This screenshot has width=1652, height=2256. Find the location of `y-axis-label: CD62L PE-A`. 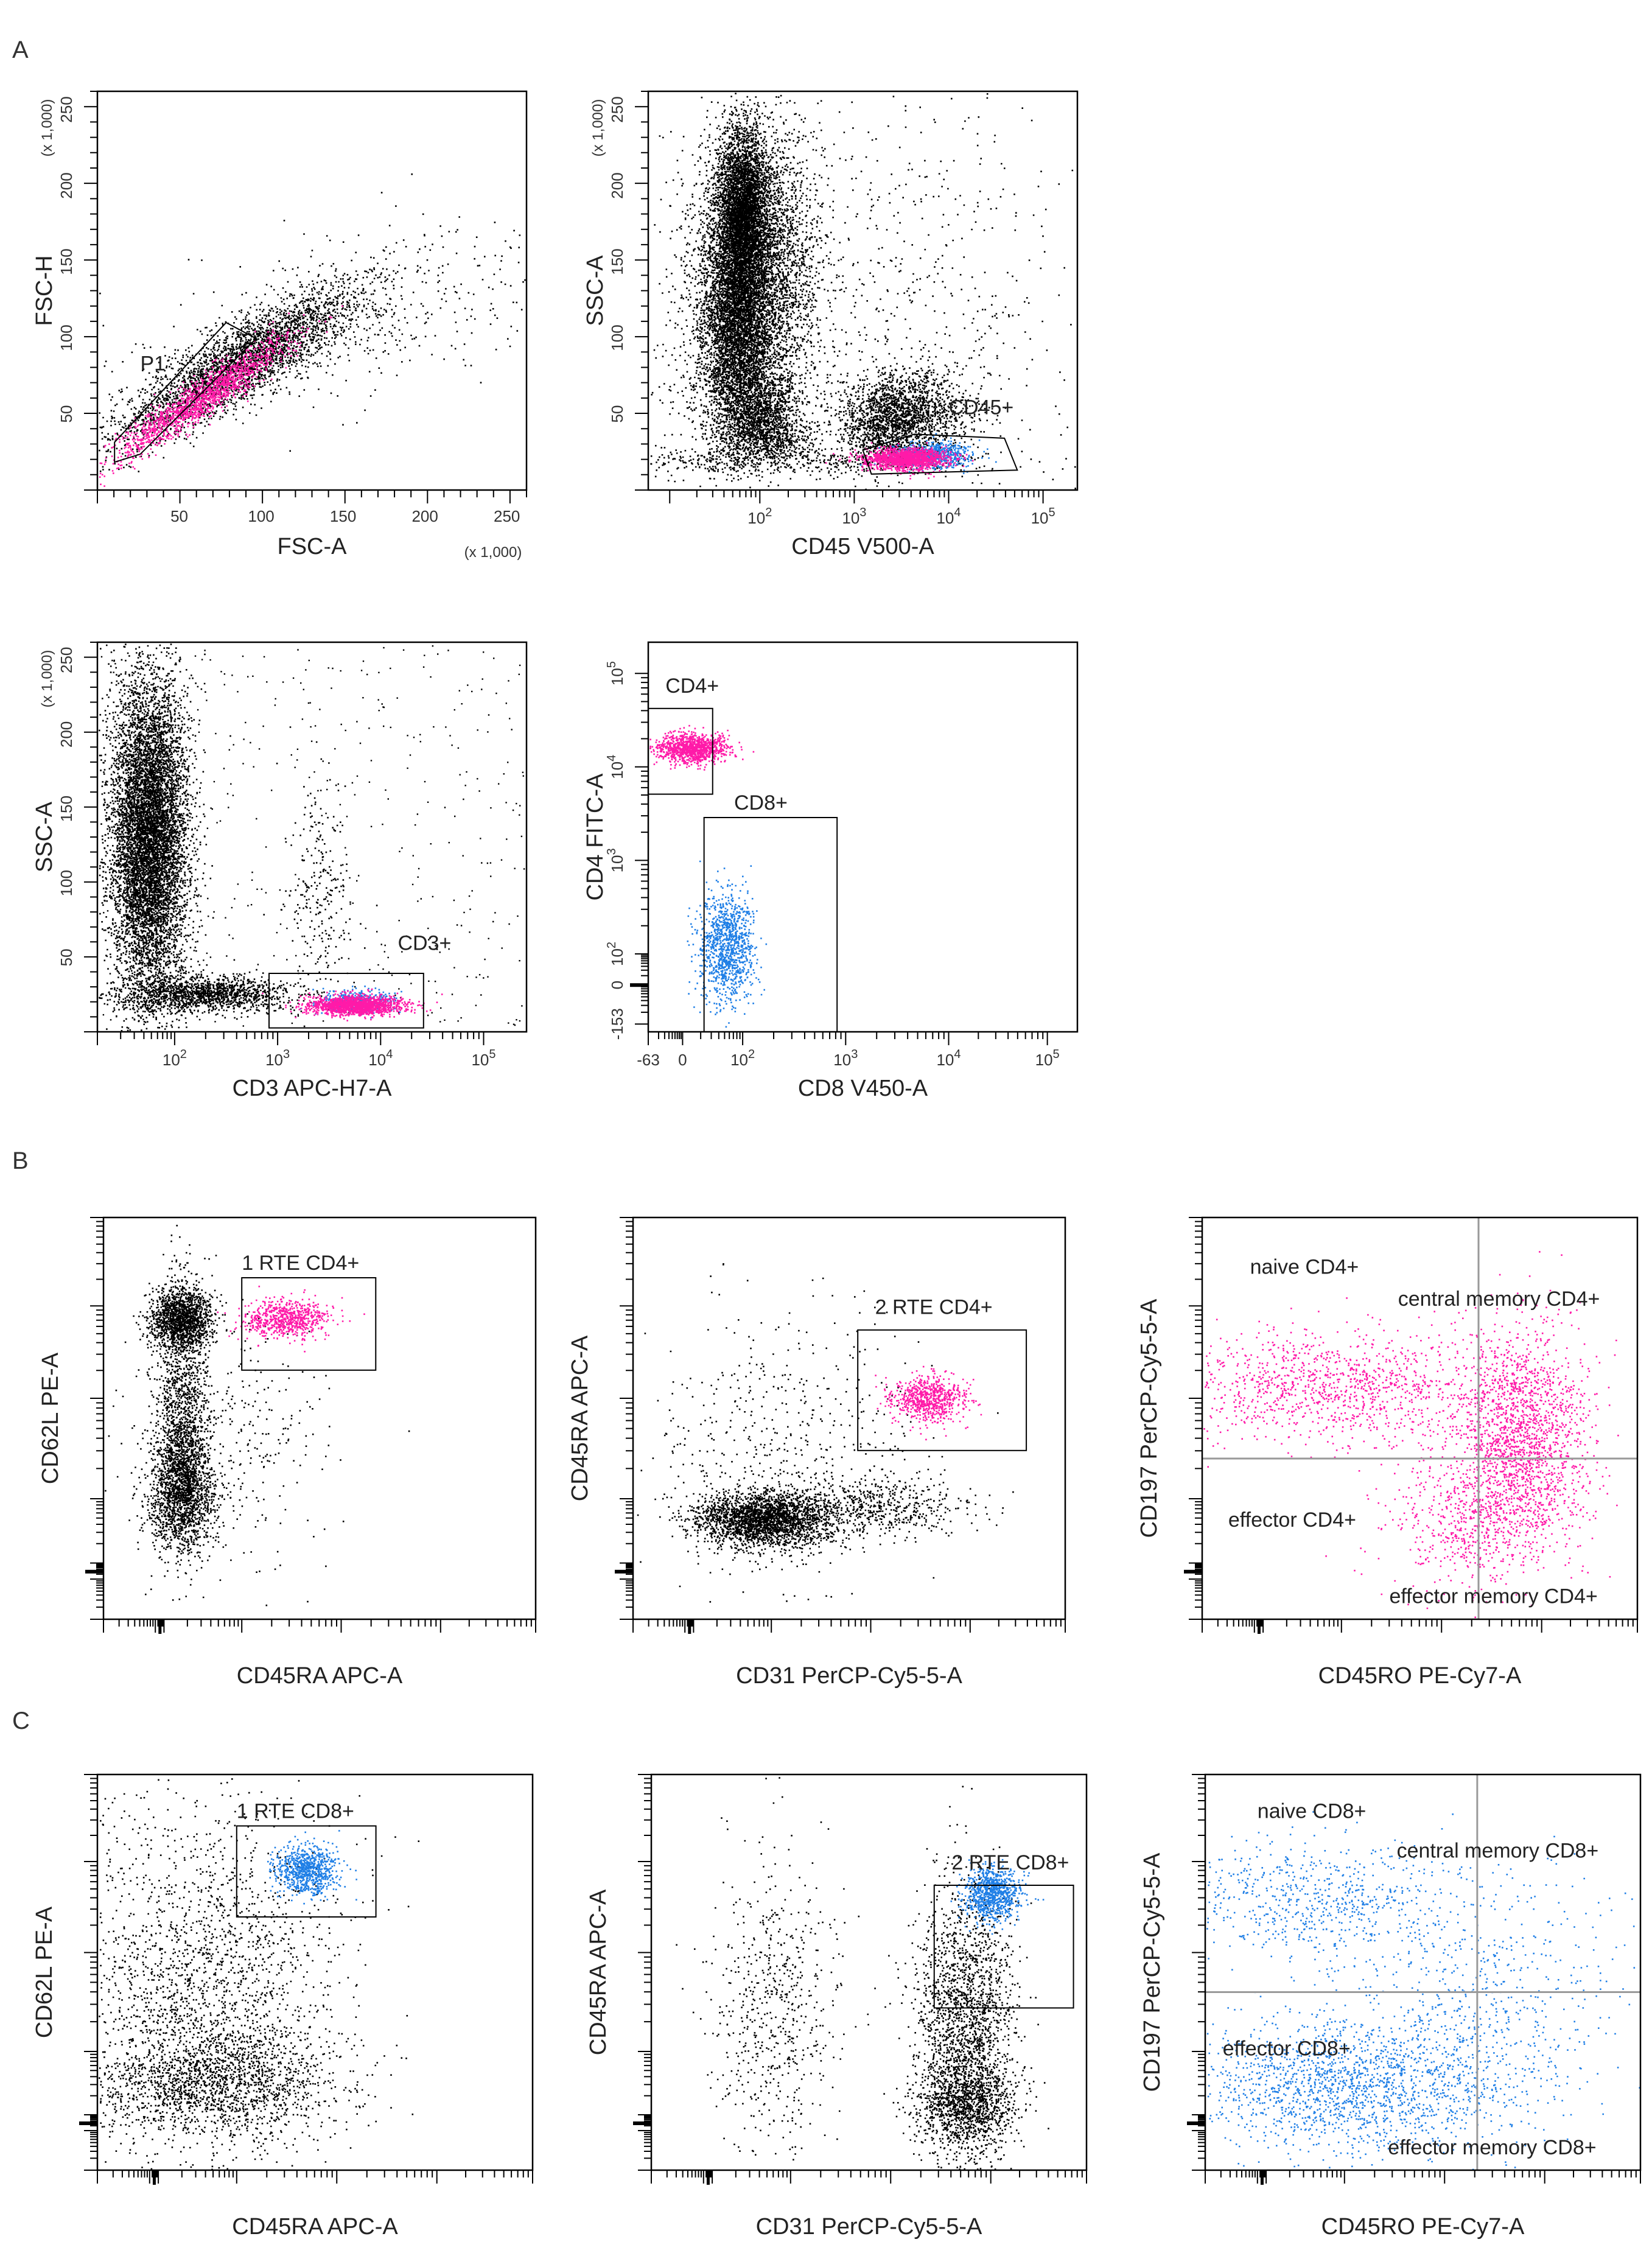

y-axis-label: CD62L PE-A is located at coordinates (45, 1972).